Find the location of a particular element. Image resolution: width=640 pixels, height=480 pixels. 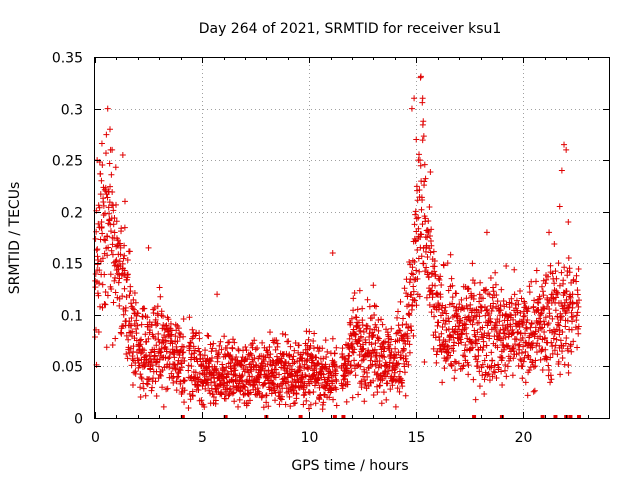

x-tick-label: 15 is located at coordinates (417, 438).